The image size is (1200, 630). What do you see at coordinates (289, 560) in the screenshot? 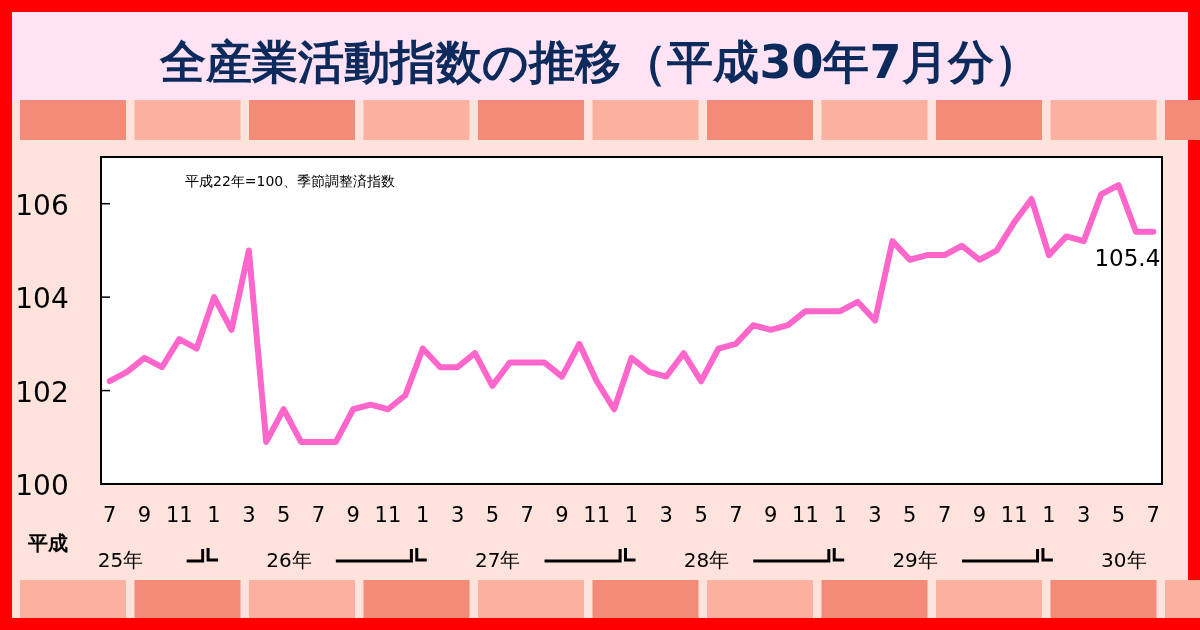
I see `text: 26年` at bounding box center [289, 560].